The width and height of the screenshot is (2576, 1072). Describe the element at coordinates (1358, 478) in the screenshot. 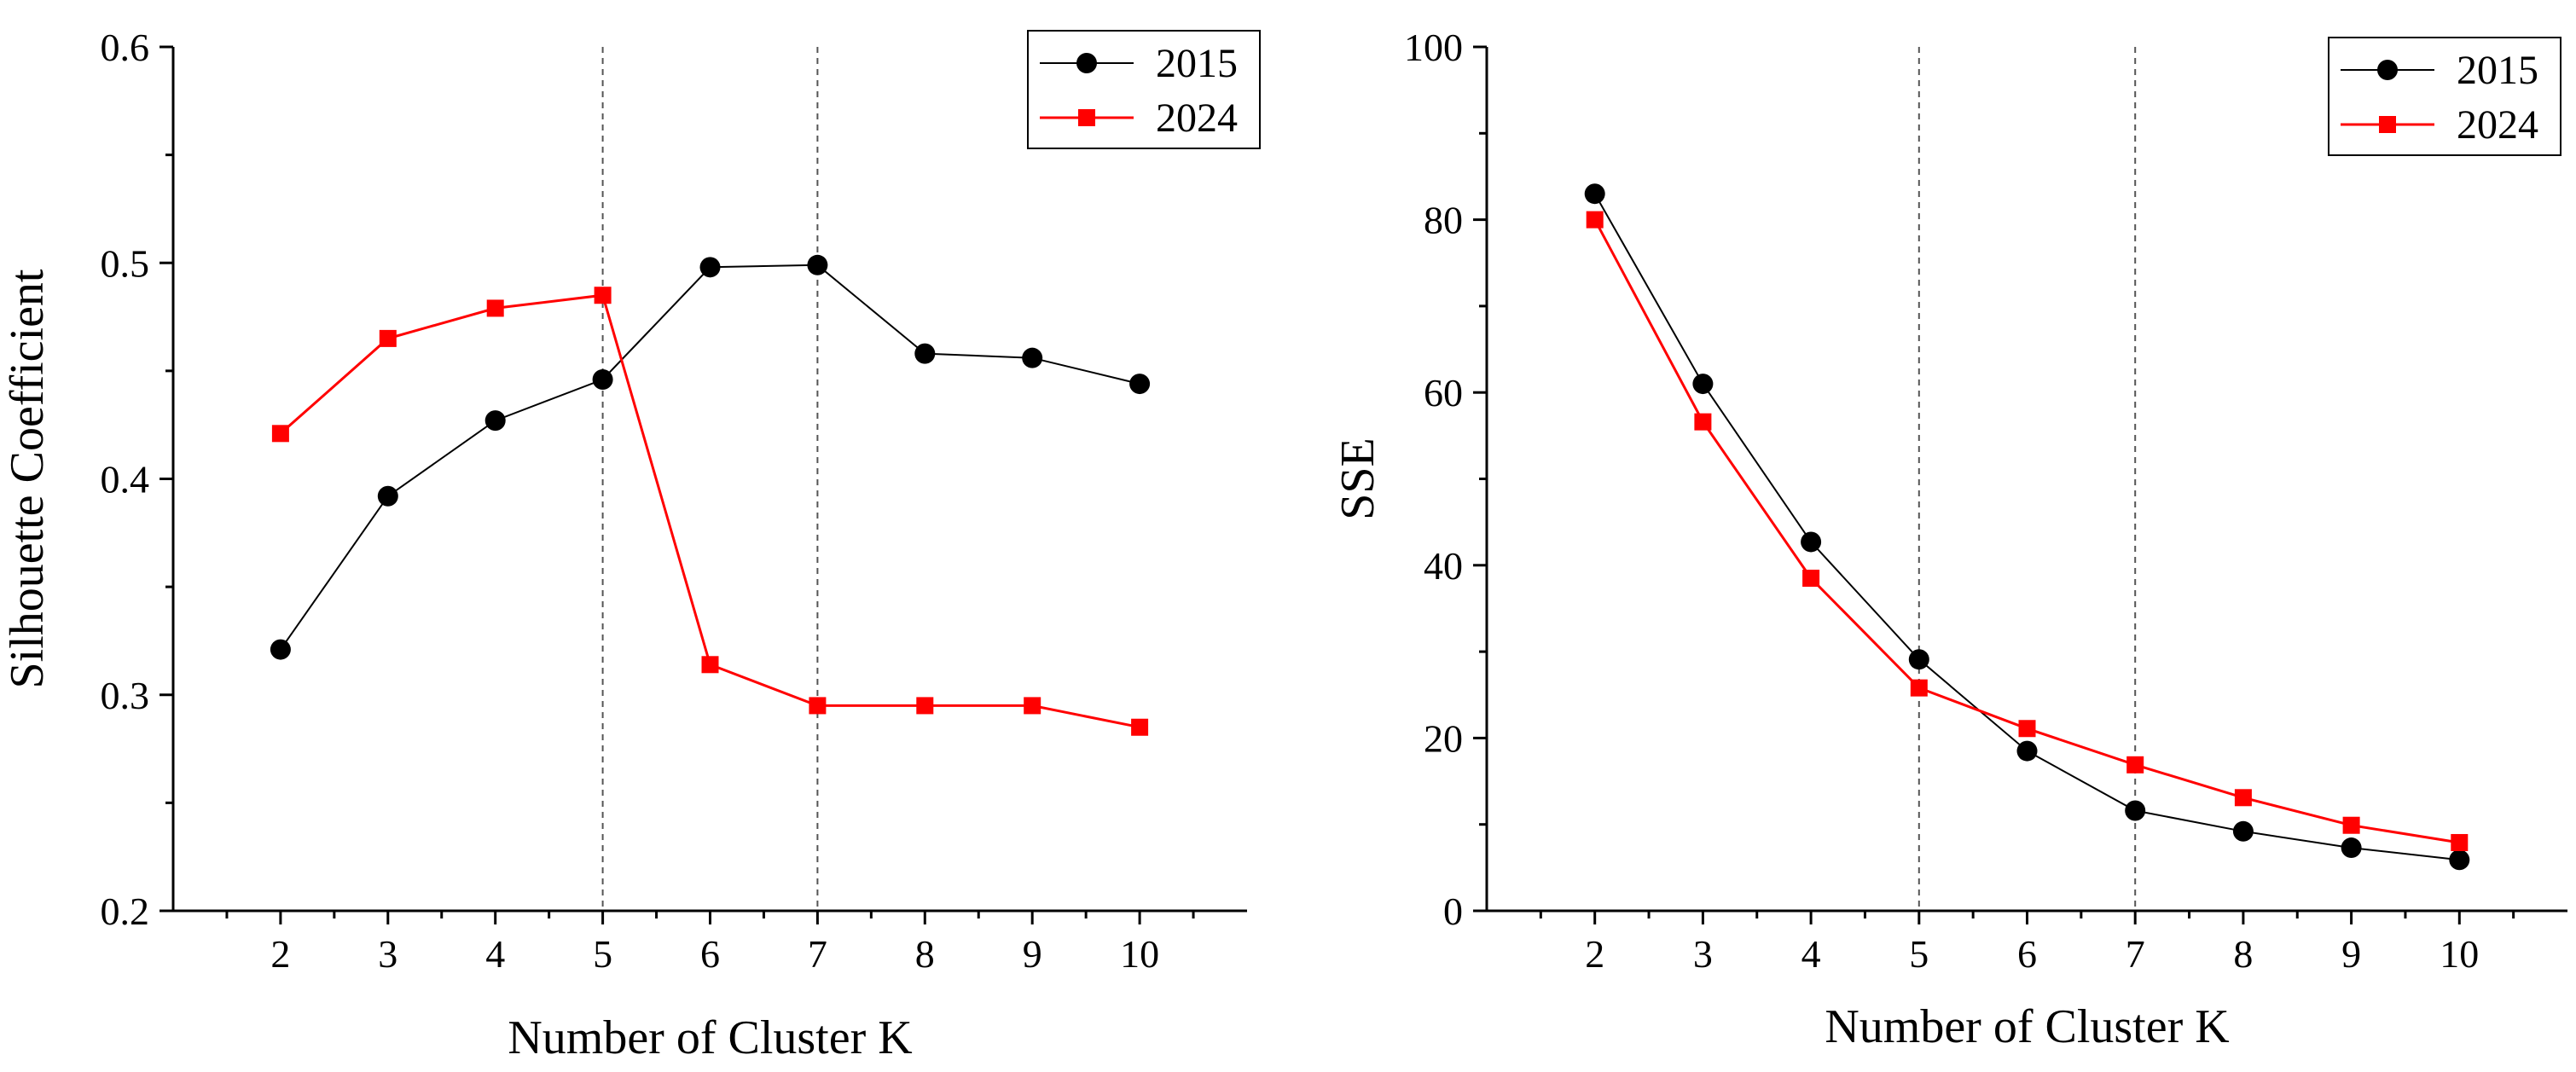

I see `y-axis-title: SSE` at that location.